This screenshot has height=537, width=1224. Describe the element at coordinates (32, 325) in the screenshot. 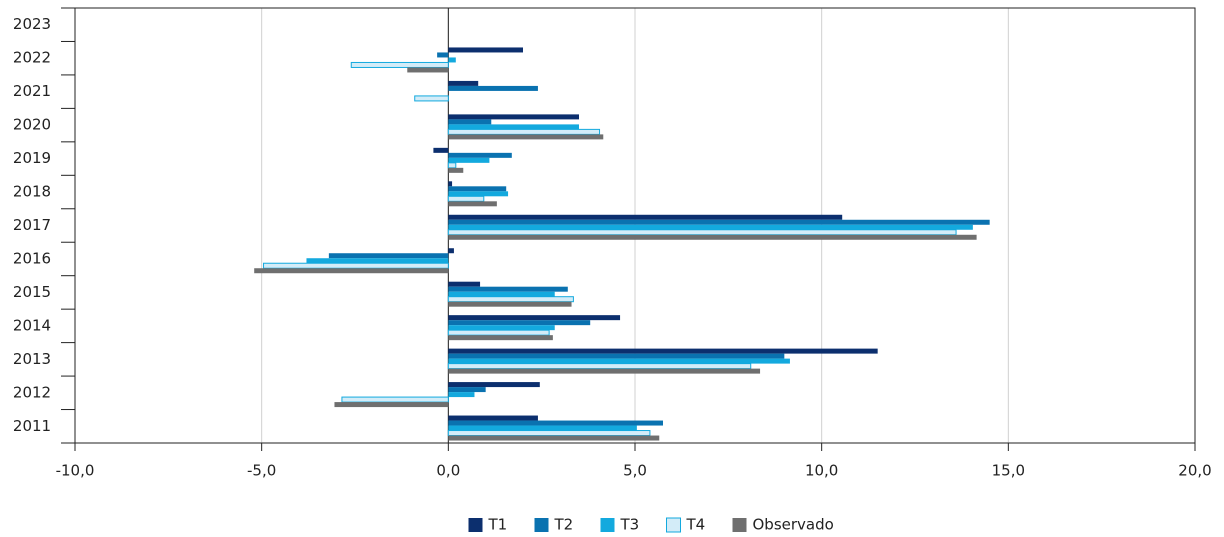

I see `y-tick-label: 2014` at that location.